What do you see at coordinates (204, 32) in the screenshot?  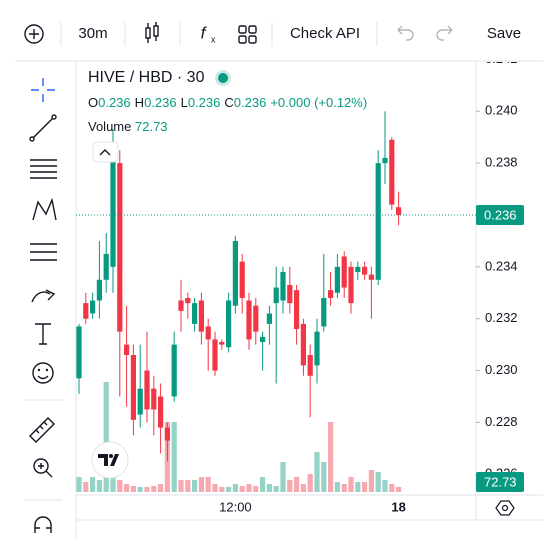 I see `indicators-icon: f` at bounding box center [204, 32].